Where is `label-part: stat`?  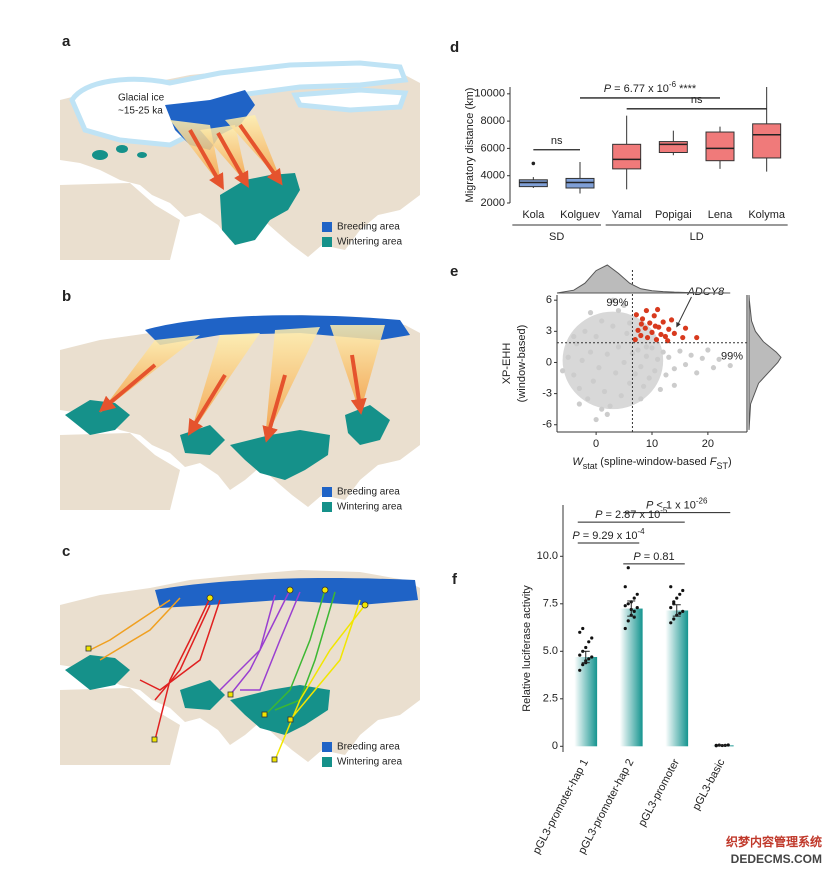
label-part: stat is located at coordinates (590, 466).